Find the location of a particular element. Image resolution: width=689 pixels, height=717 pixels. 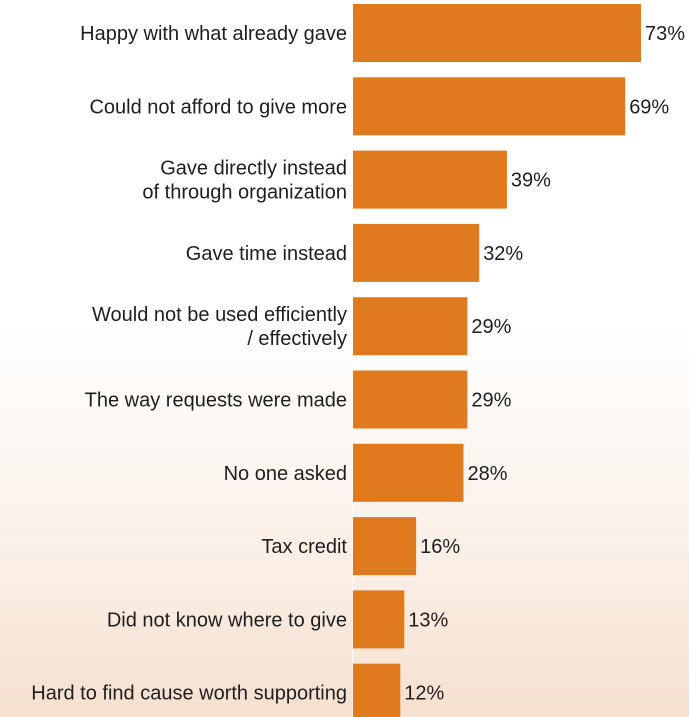

data-label: 69% is located at coordinates (649, 107).